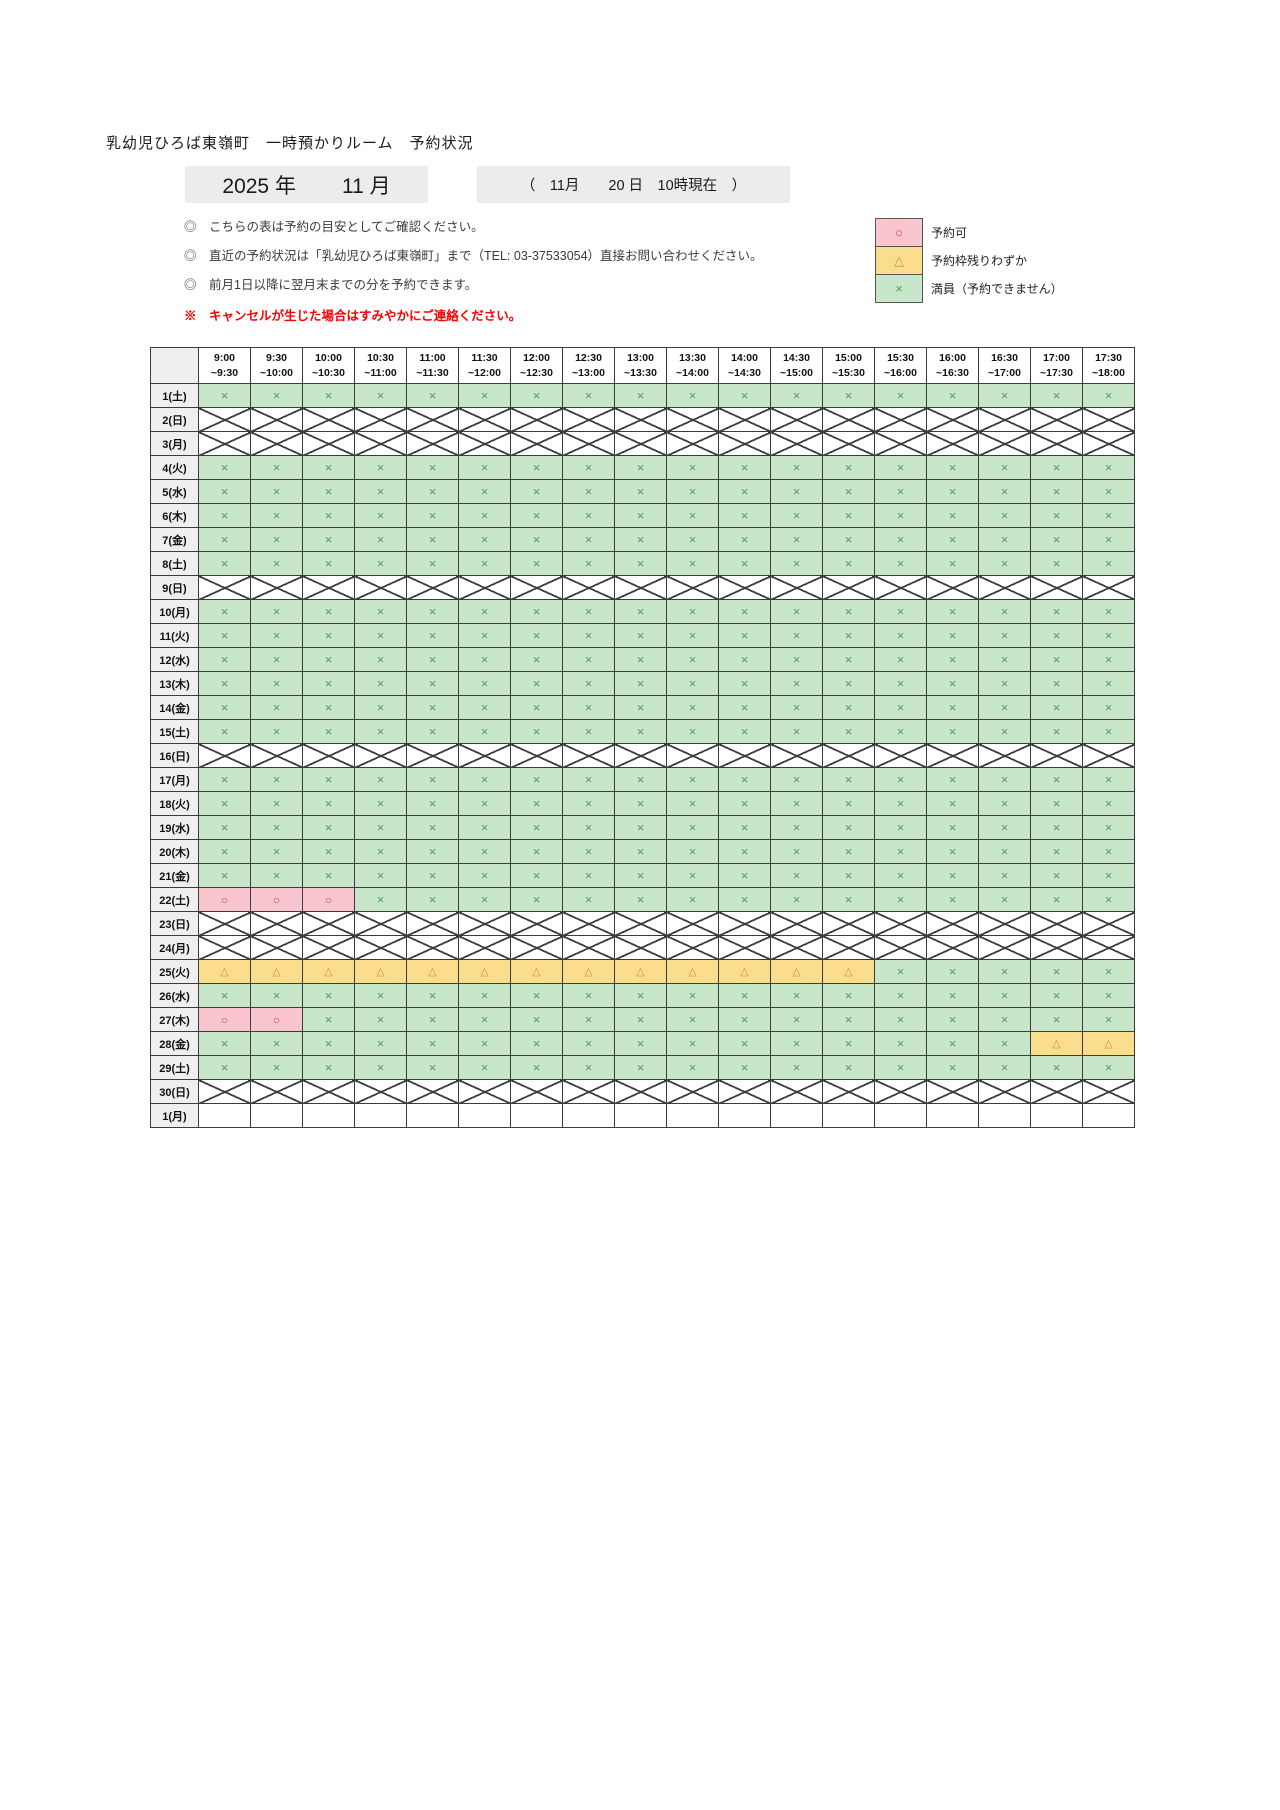 The image size is (1280, 1810). What do you see at coordinates (174, 635) in the screenshot?
I see `date-cell: 11(火)` at bounding box center [174, 635].